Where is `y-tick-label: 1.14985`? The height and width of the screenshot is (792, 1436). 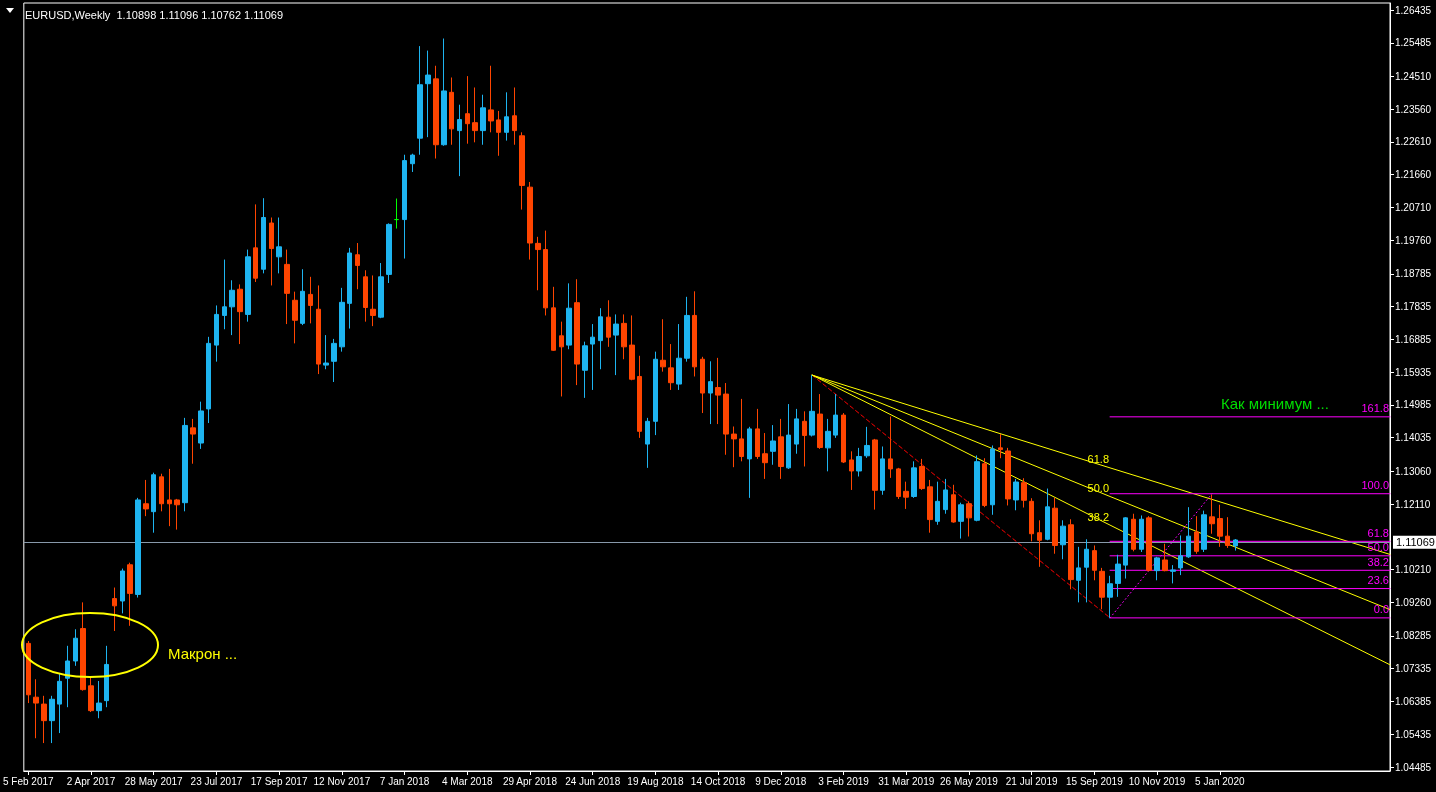 y-tick-label: 1.14985 is located at coordinates (1413, 405).